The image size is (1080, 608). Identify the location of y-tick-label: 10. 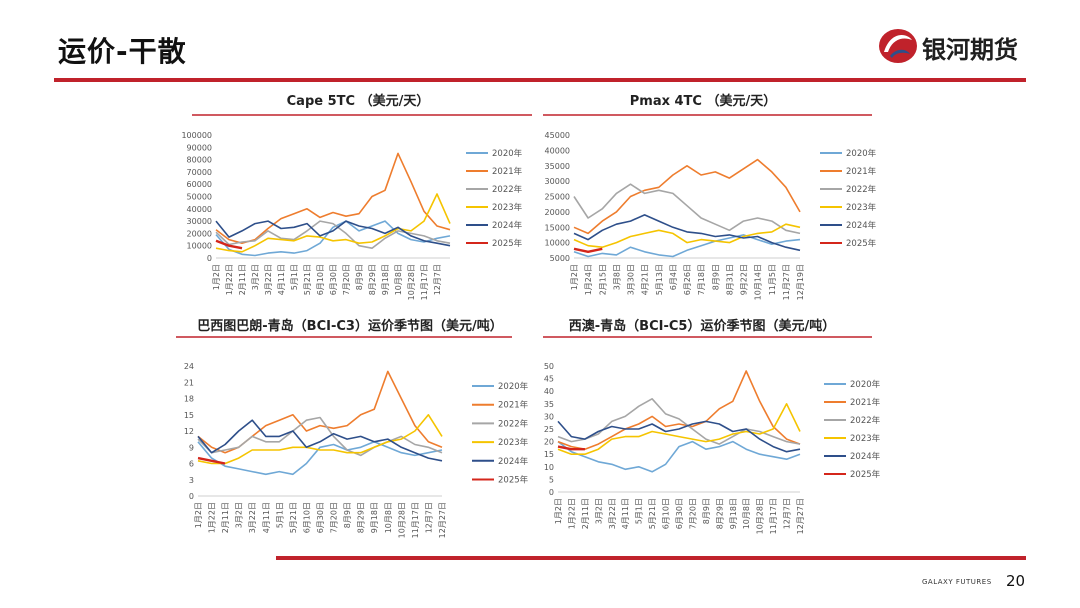
(549, 467).